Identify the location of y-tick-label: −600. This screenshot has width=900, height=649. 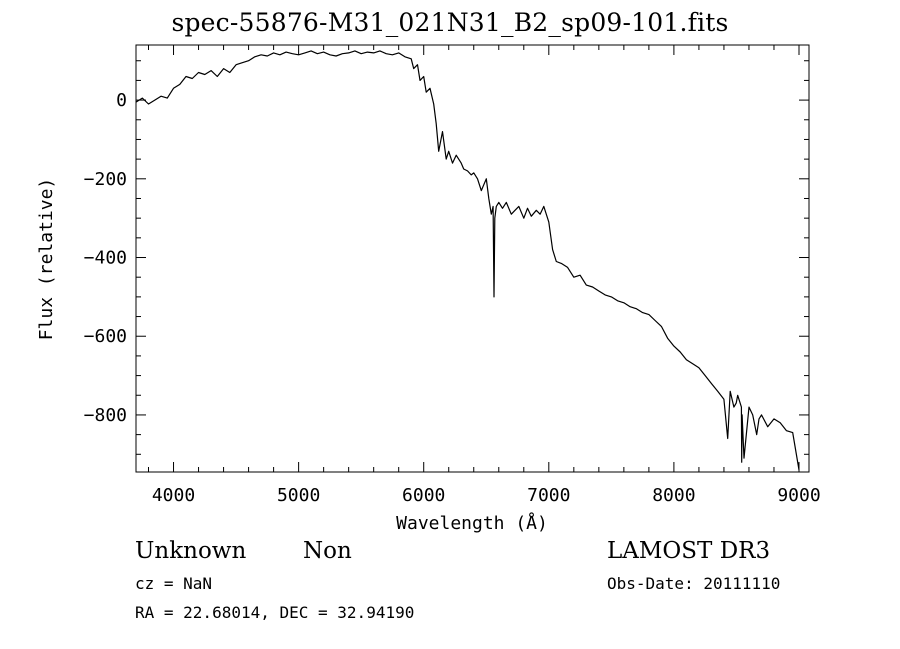
(105, 336).